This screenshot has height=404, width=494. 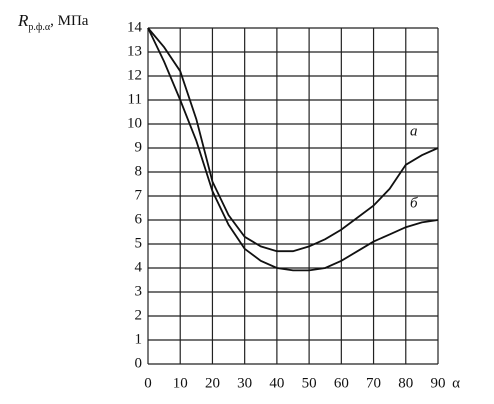 I want to click on y-axis-label: Rр.ф.α, МПа, so click(x=53, y=22).